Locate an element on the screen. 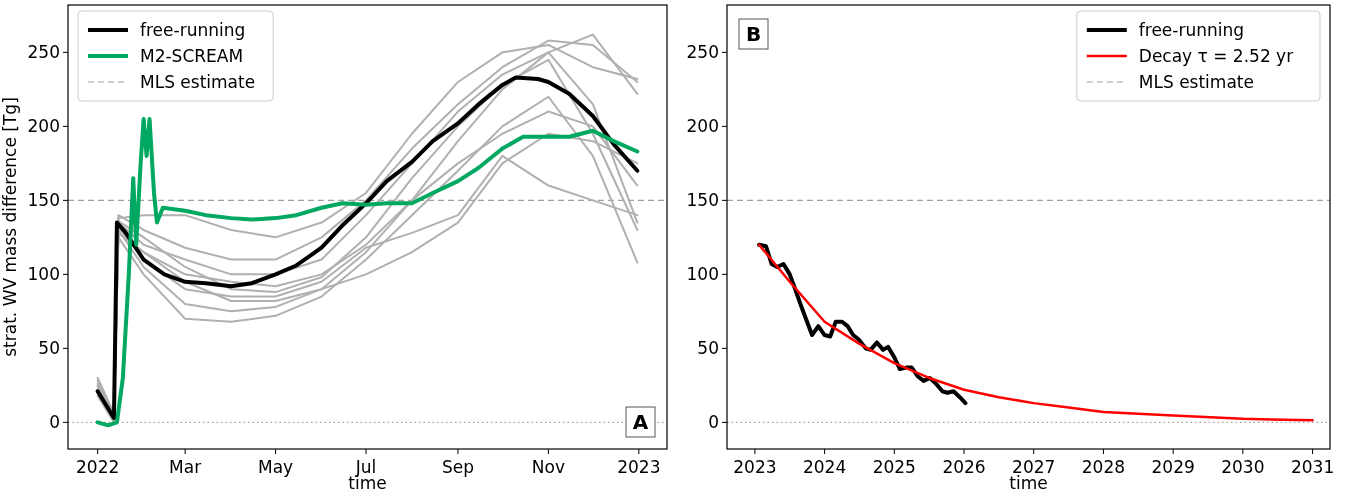 This screenshot has width=1354, height=495. x-tick-label: 2022 is located at coordinates (98, 467).